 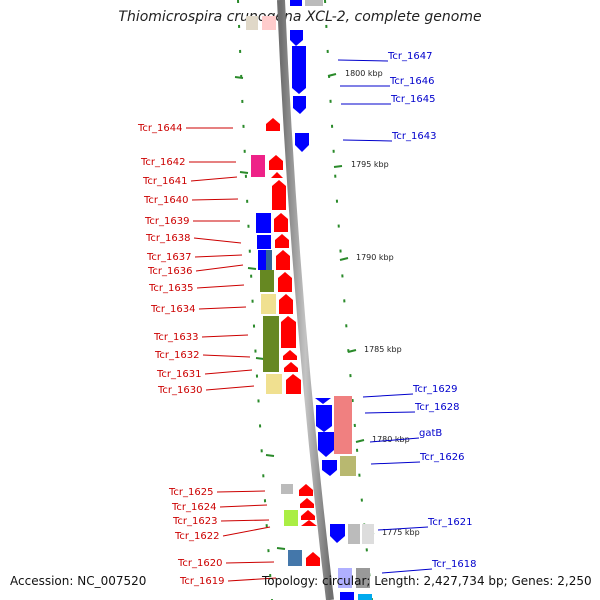 What do you see at coordinates (411, 81) in the screenshot?
I see `gene-label-right: Tcr_1646` at bounding box center [411, 81].